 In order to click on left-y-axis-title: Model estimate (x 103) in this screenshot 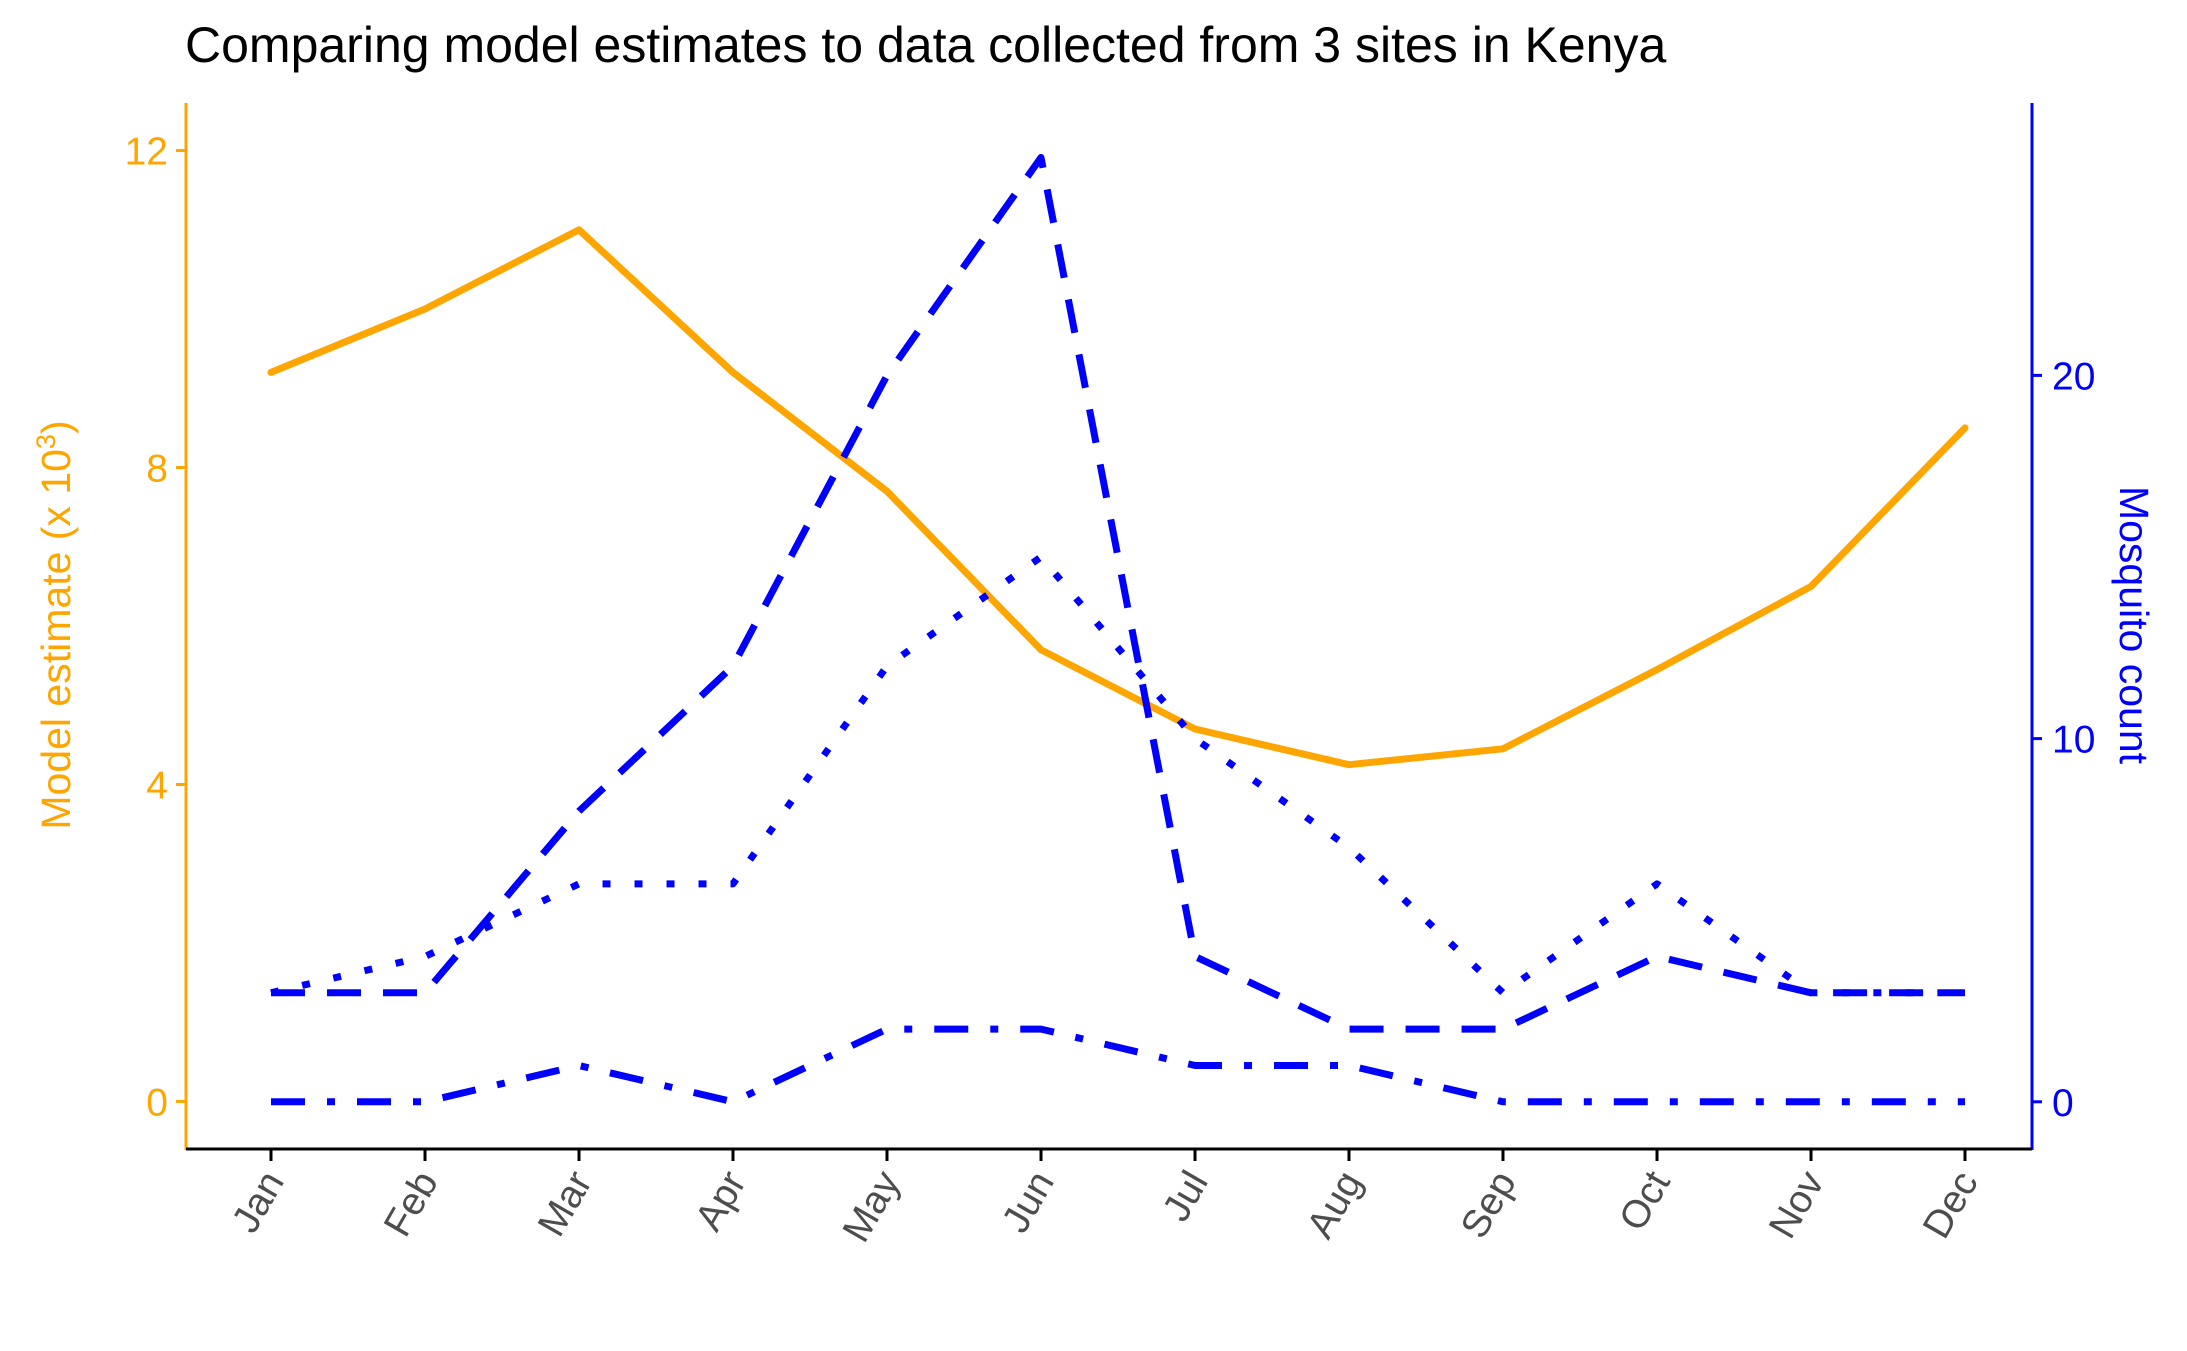, I will do `click(55, 624)`.